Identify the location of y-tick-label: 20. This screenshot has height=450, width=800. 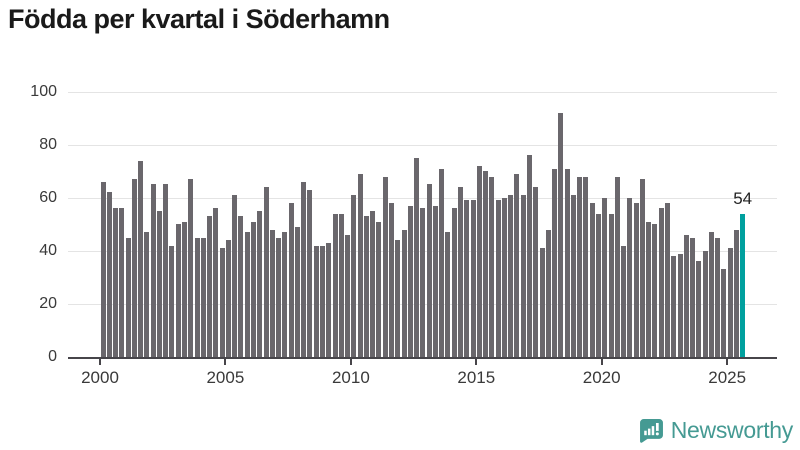
(48, 303).